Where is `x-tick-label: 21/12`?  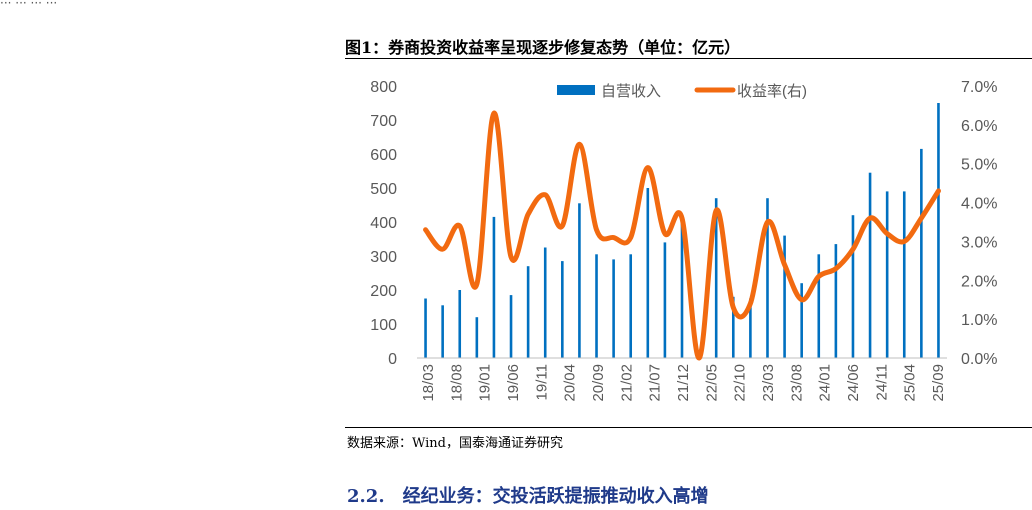 x-tick-label: 21/12 is located at coordinates (683, 383).